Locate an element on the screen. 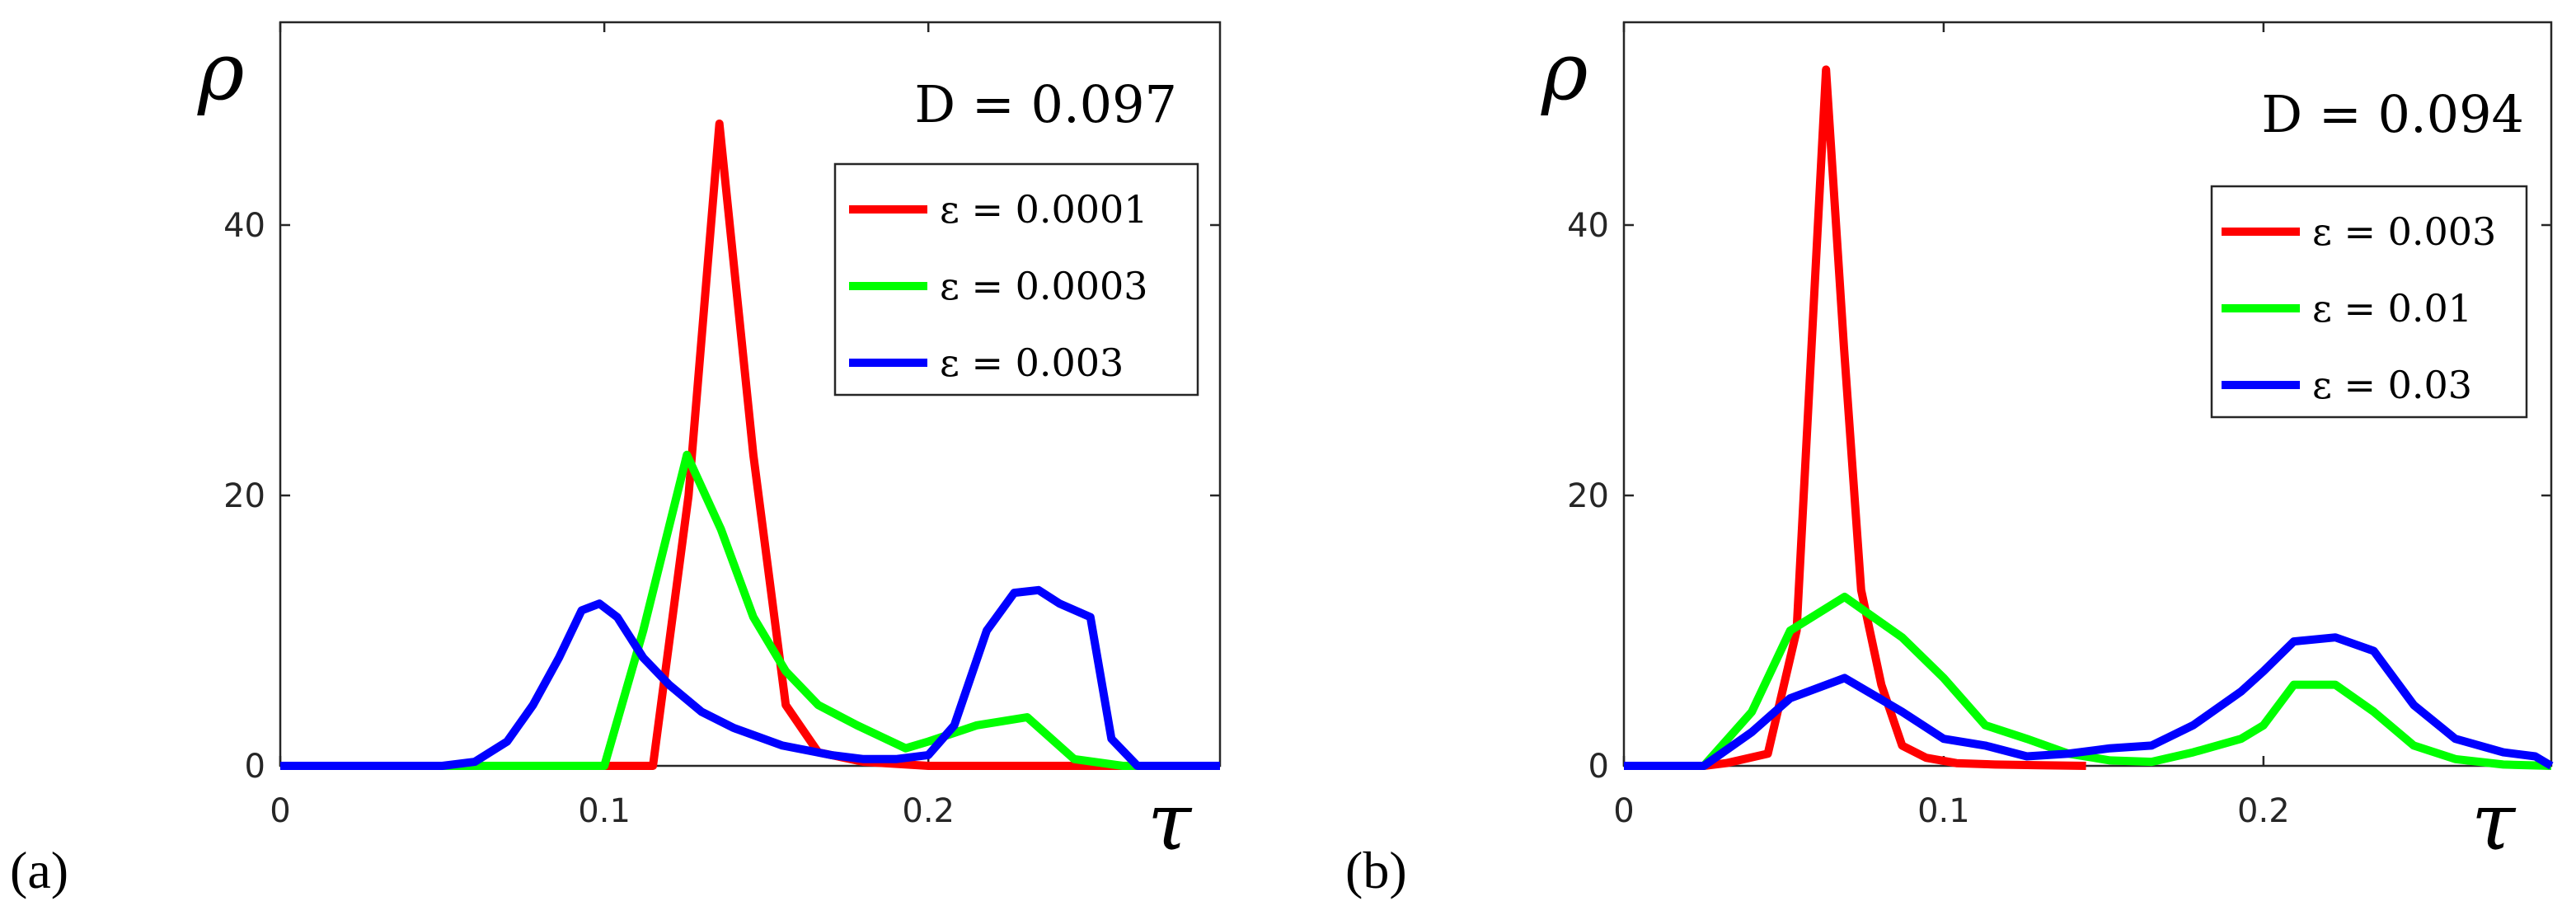  legend-label-2: ε = 0.01 is located at coordinates (2392, 308).